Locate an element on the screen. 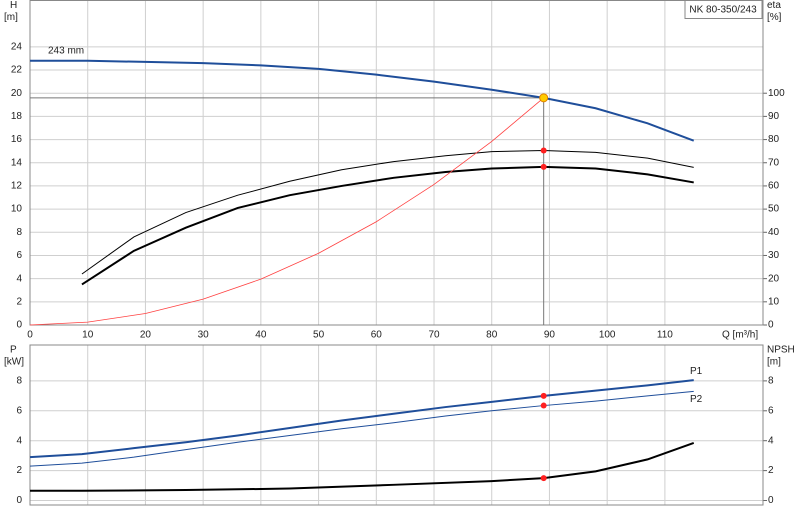 This screenshot has width=800, height=520. y2-tick-label: 30 is located at coordinates (774, 255).